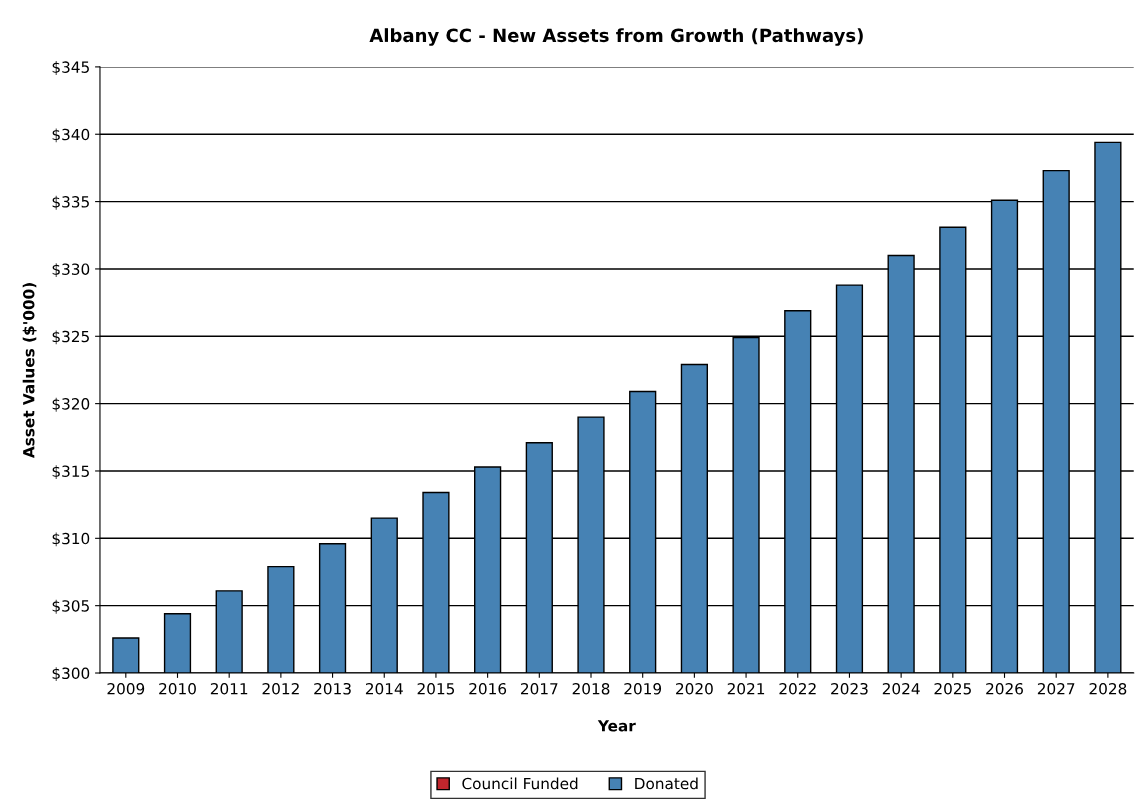  What do you see at coordinates (746, 689) in the screenshot?
I see `x-tick-label: 2021` at bounding box center [746, 689].